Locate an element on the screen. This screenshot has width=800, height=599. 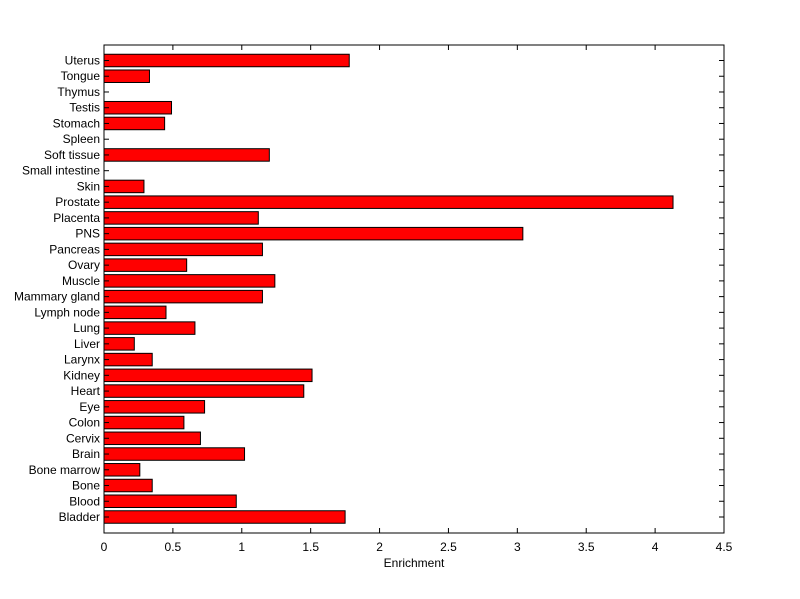
y-tick-label: Heart is located at coordinates (86, 391).